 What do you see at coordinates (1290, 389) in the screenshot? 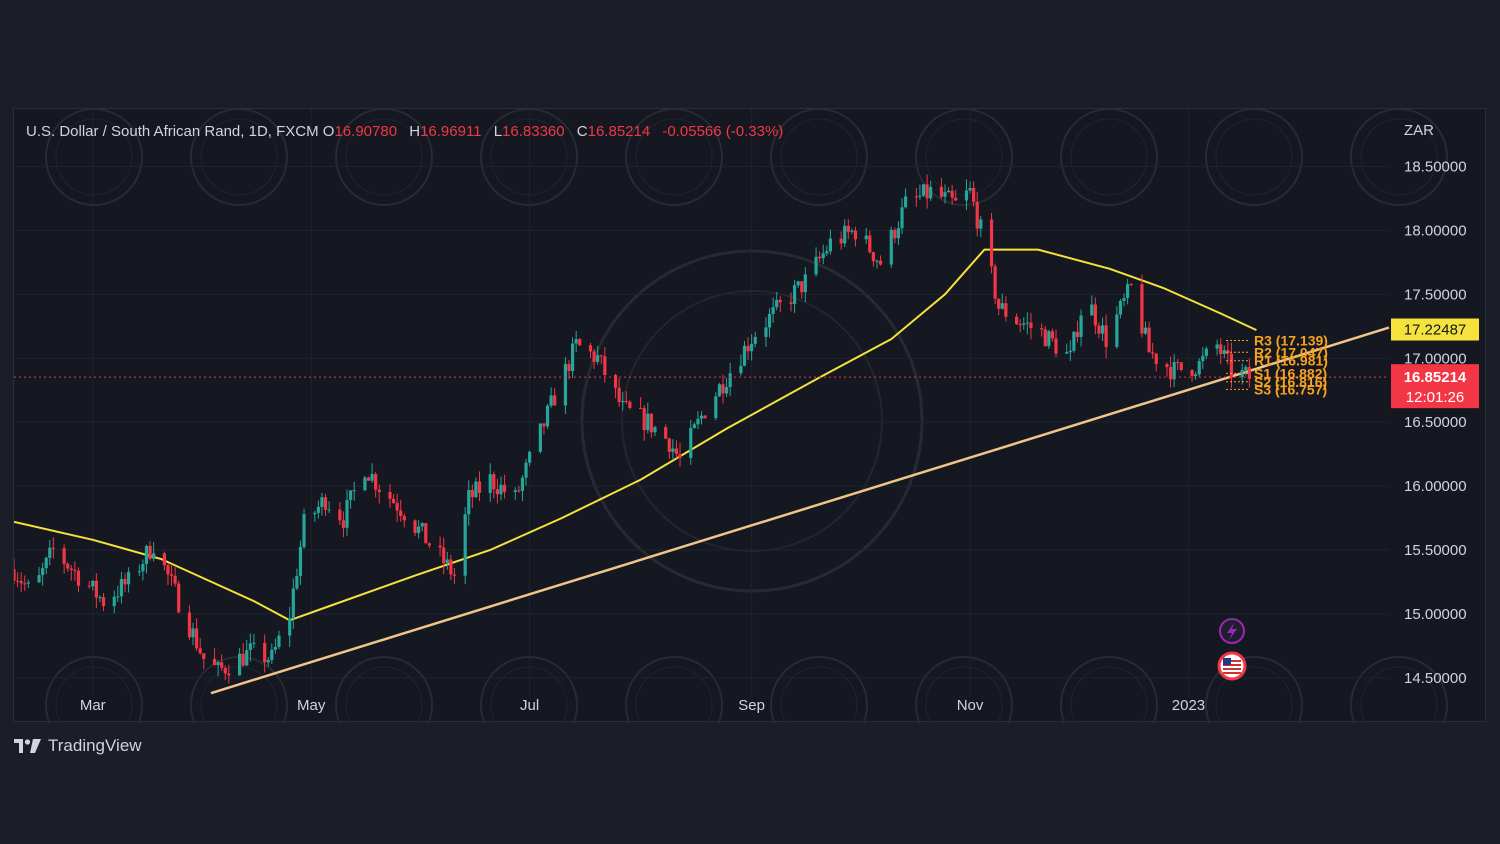
I see `pivot-label: S3 (16.757)` at bounding box center [1290, 389].